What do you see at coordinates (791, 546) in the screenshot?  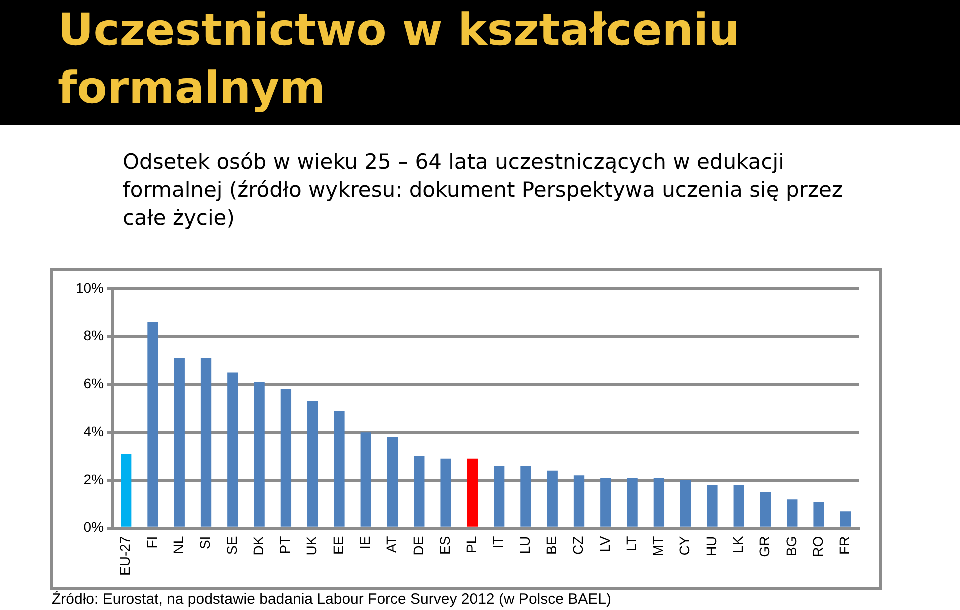 I see `x-tick-label: BG` at bounding box center [791, 546].